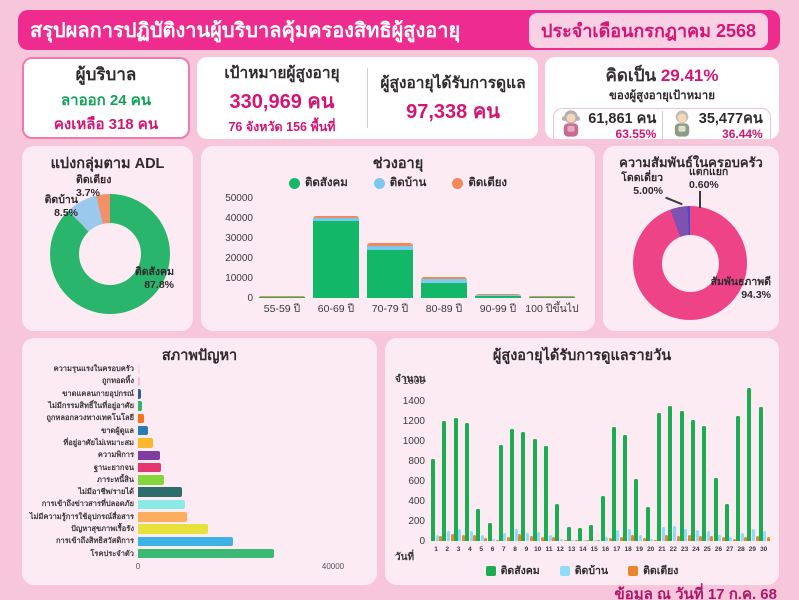 This screenshot has height=600, width=799. Describe the element at coordinates (730, 119) in the screenshot. I see `male-count: 35,477คน` at that location.